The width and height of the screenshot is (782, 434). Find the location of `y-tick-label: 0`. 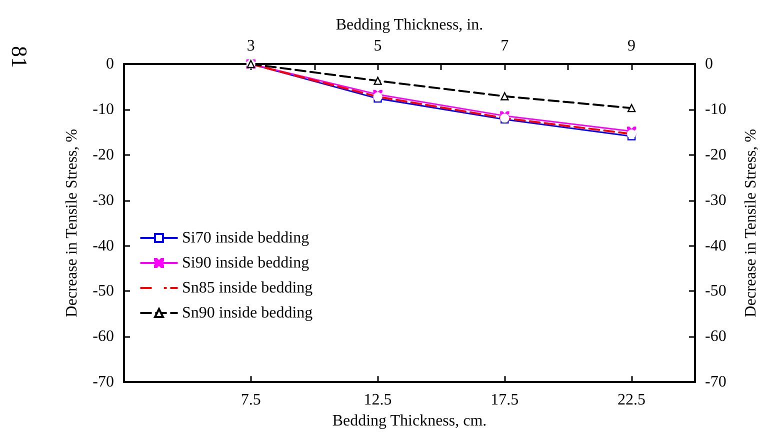

y-tick-label: 0 is located at coordinates (110, 64).